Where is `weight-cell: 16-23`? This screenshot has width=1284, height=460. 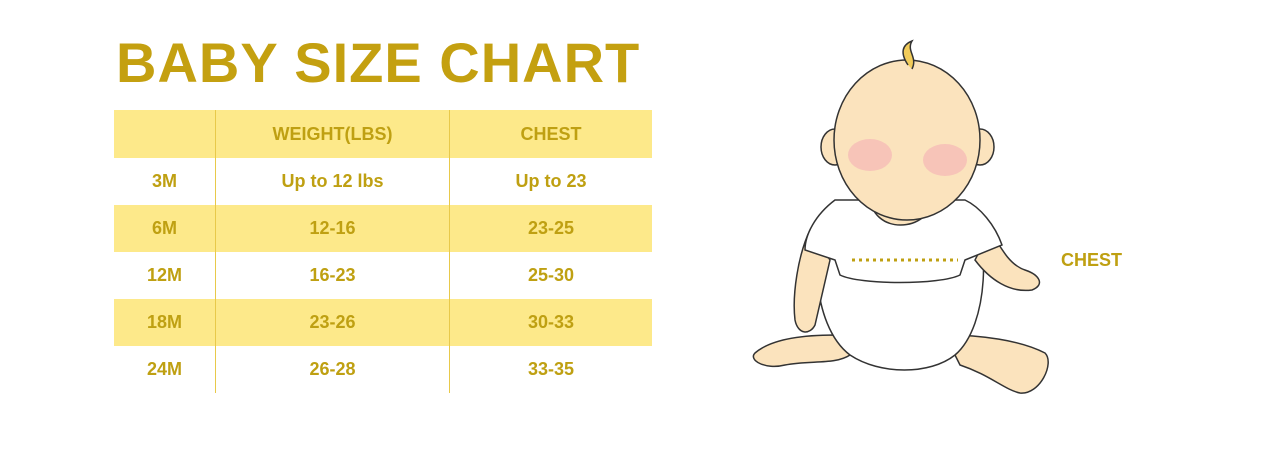
weight-cell: 16-23 is located at coordinates (333, 275).